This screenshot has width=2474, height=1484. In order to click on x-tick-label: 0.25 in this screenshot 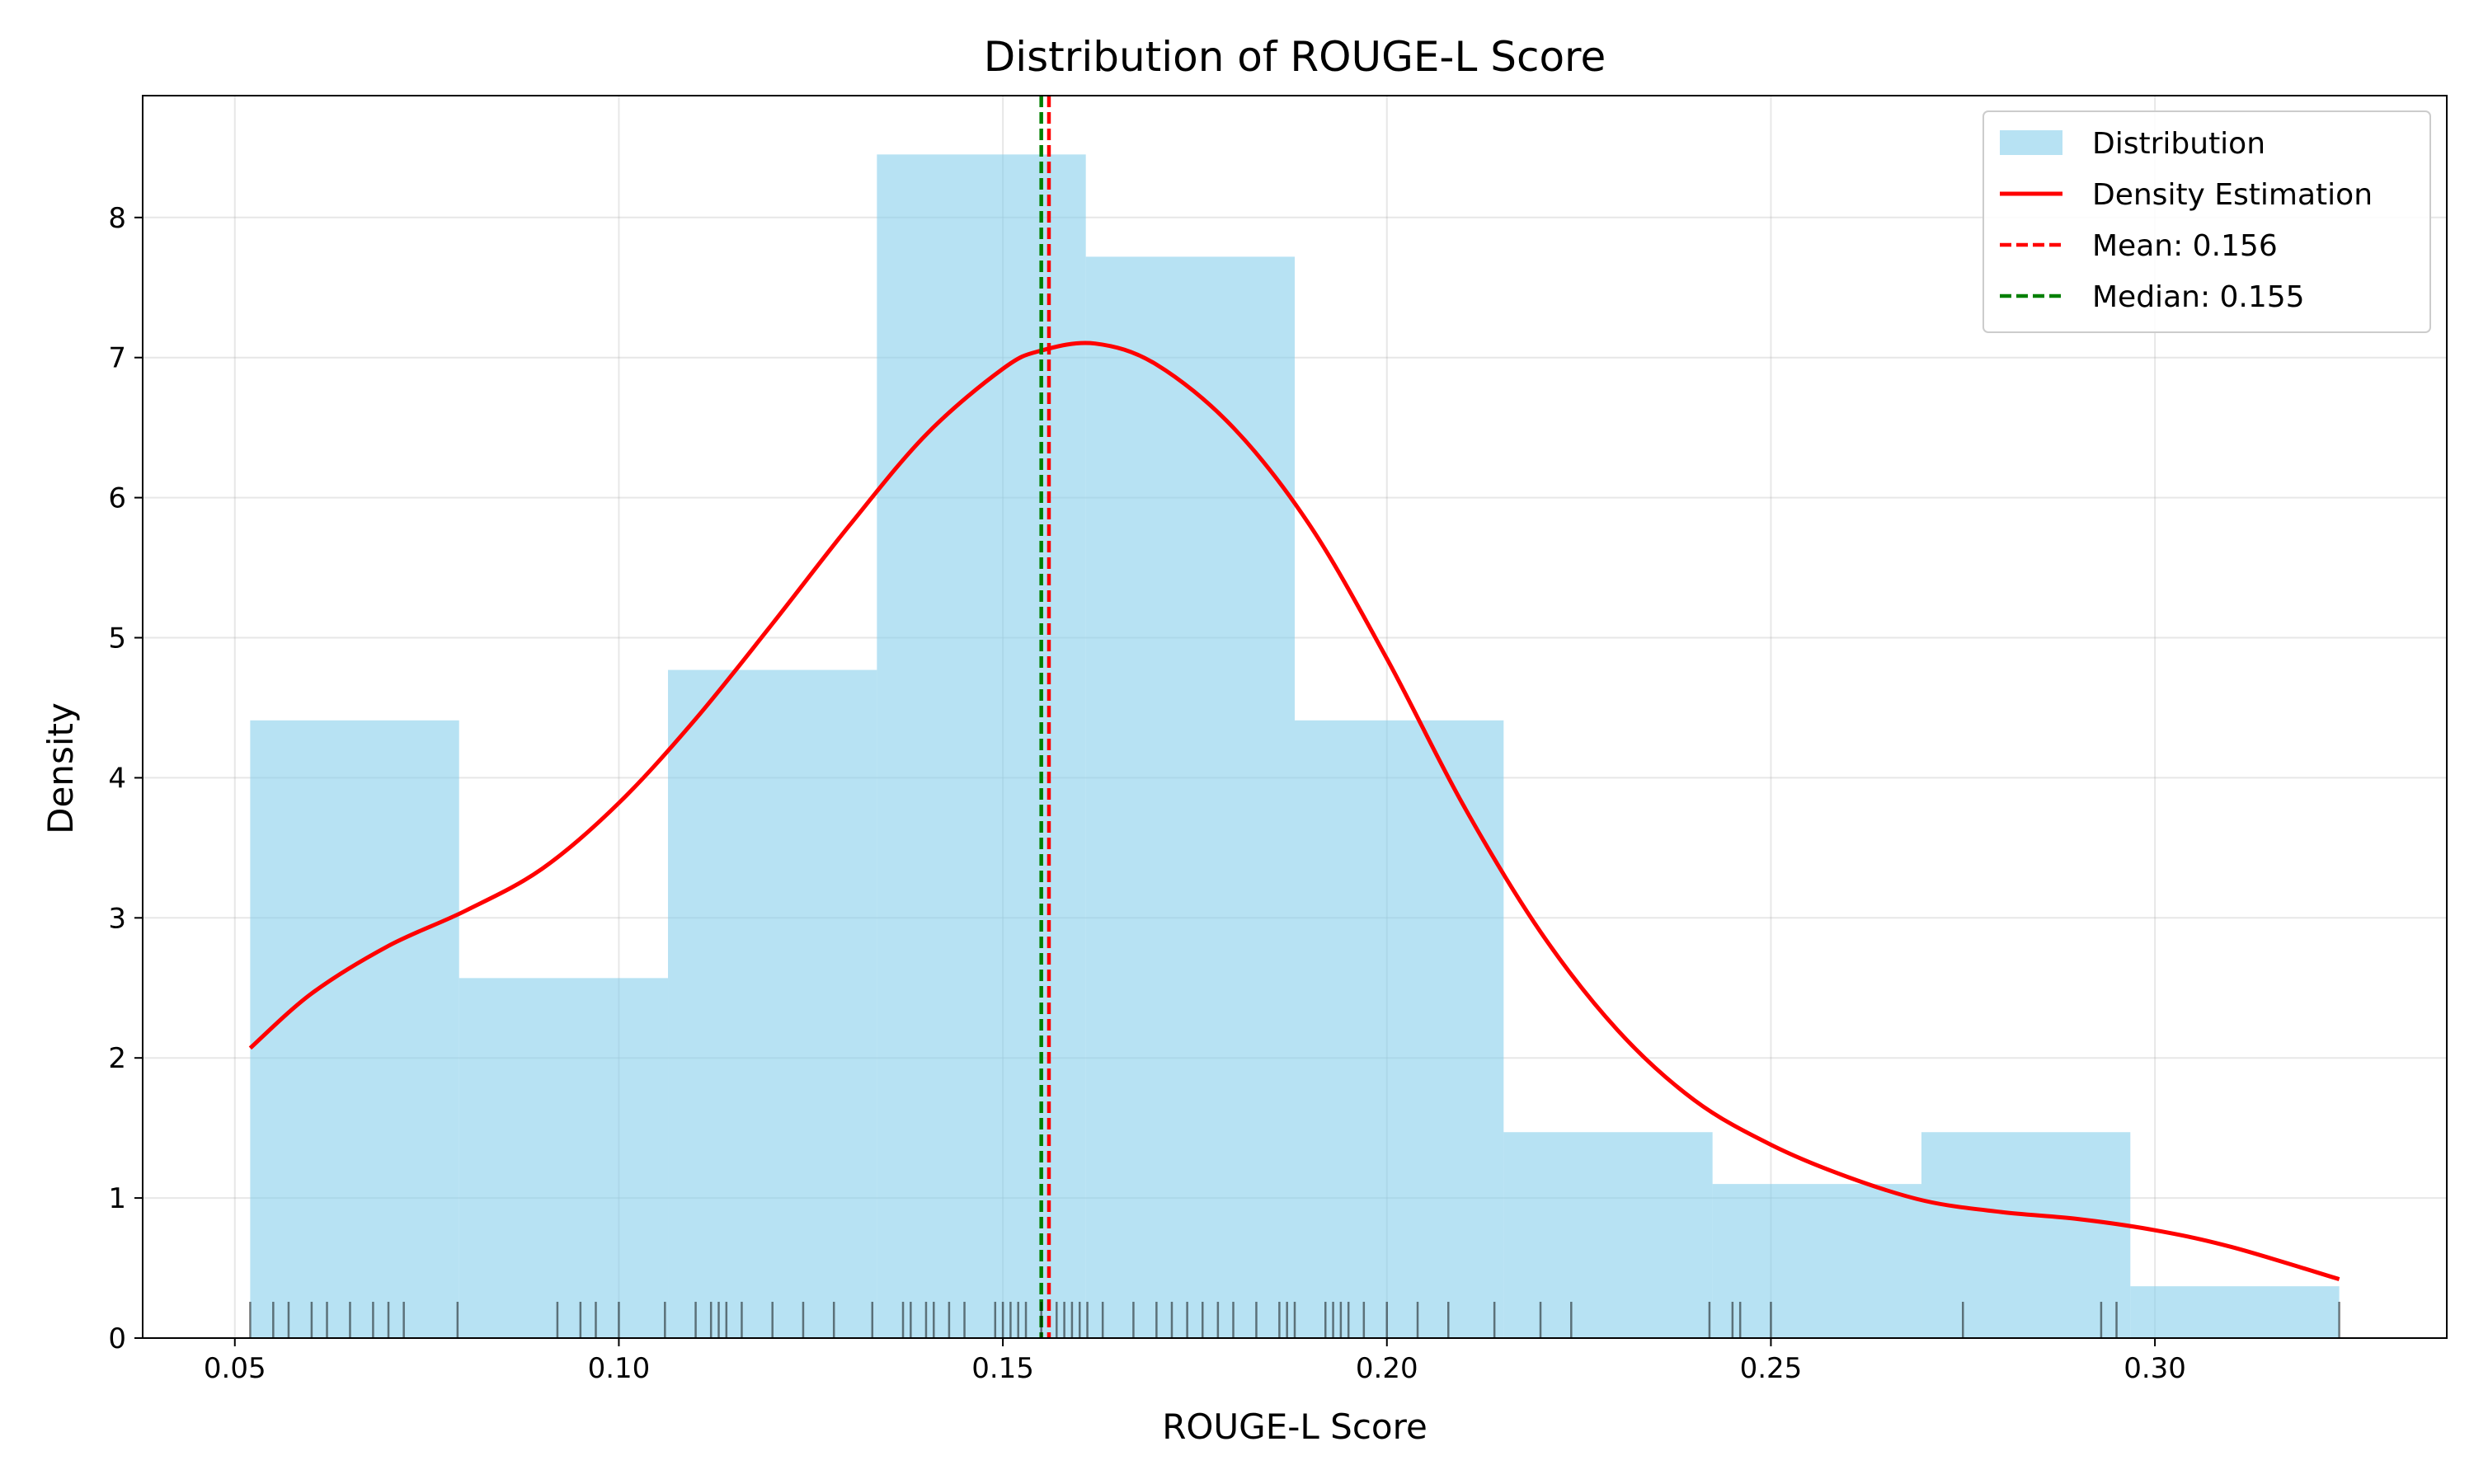, I will do `click(1771, 1368)`.